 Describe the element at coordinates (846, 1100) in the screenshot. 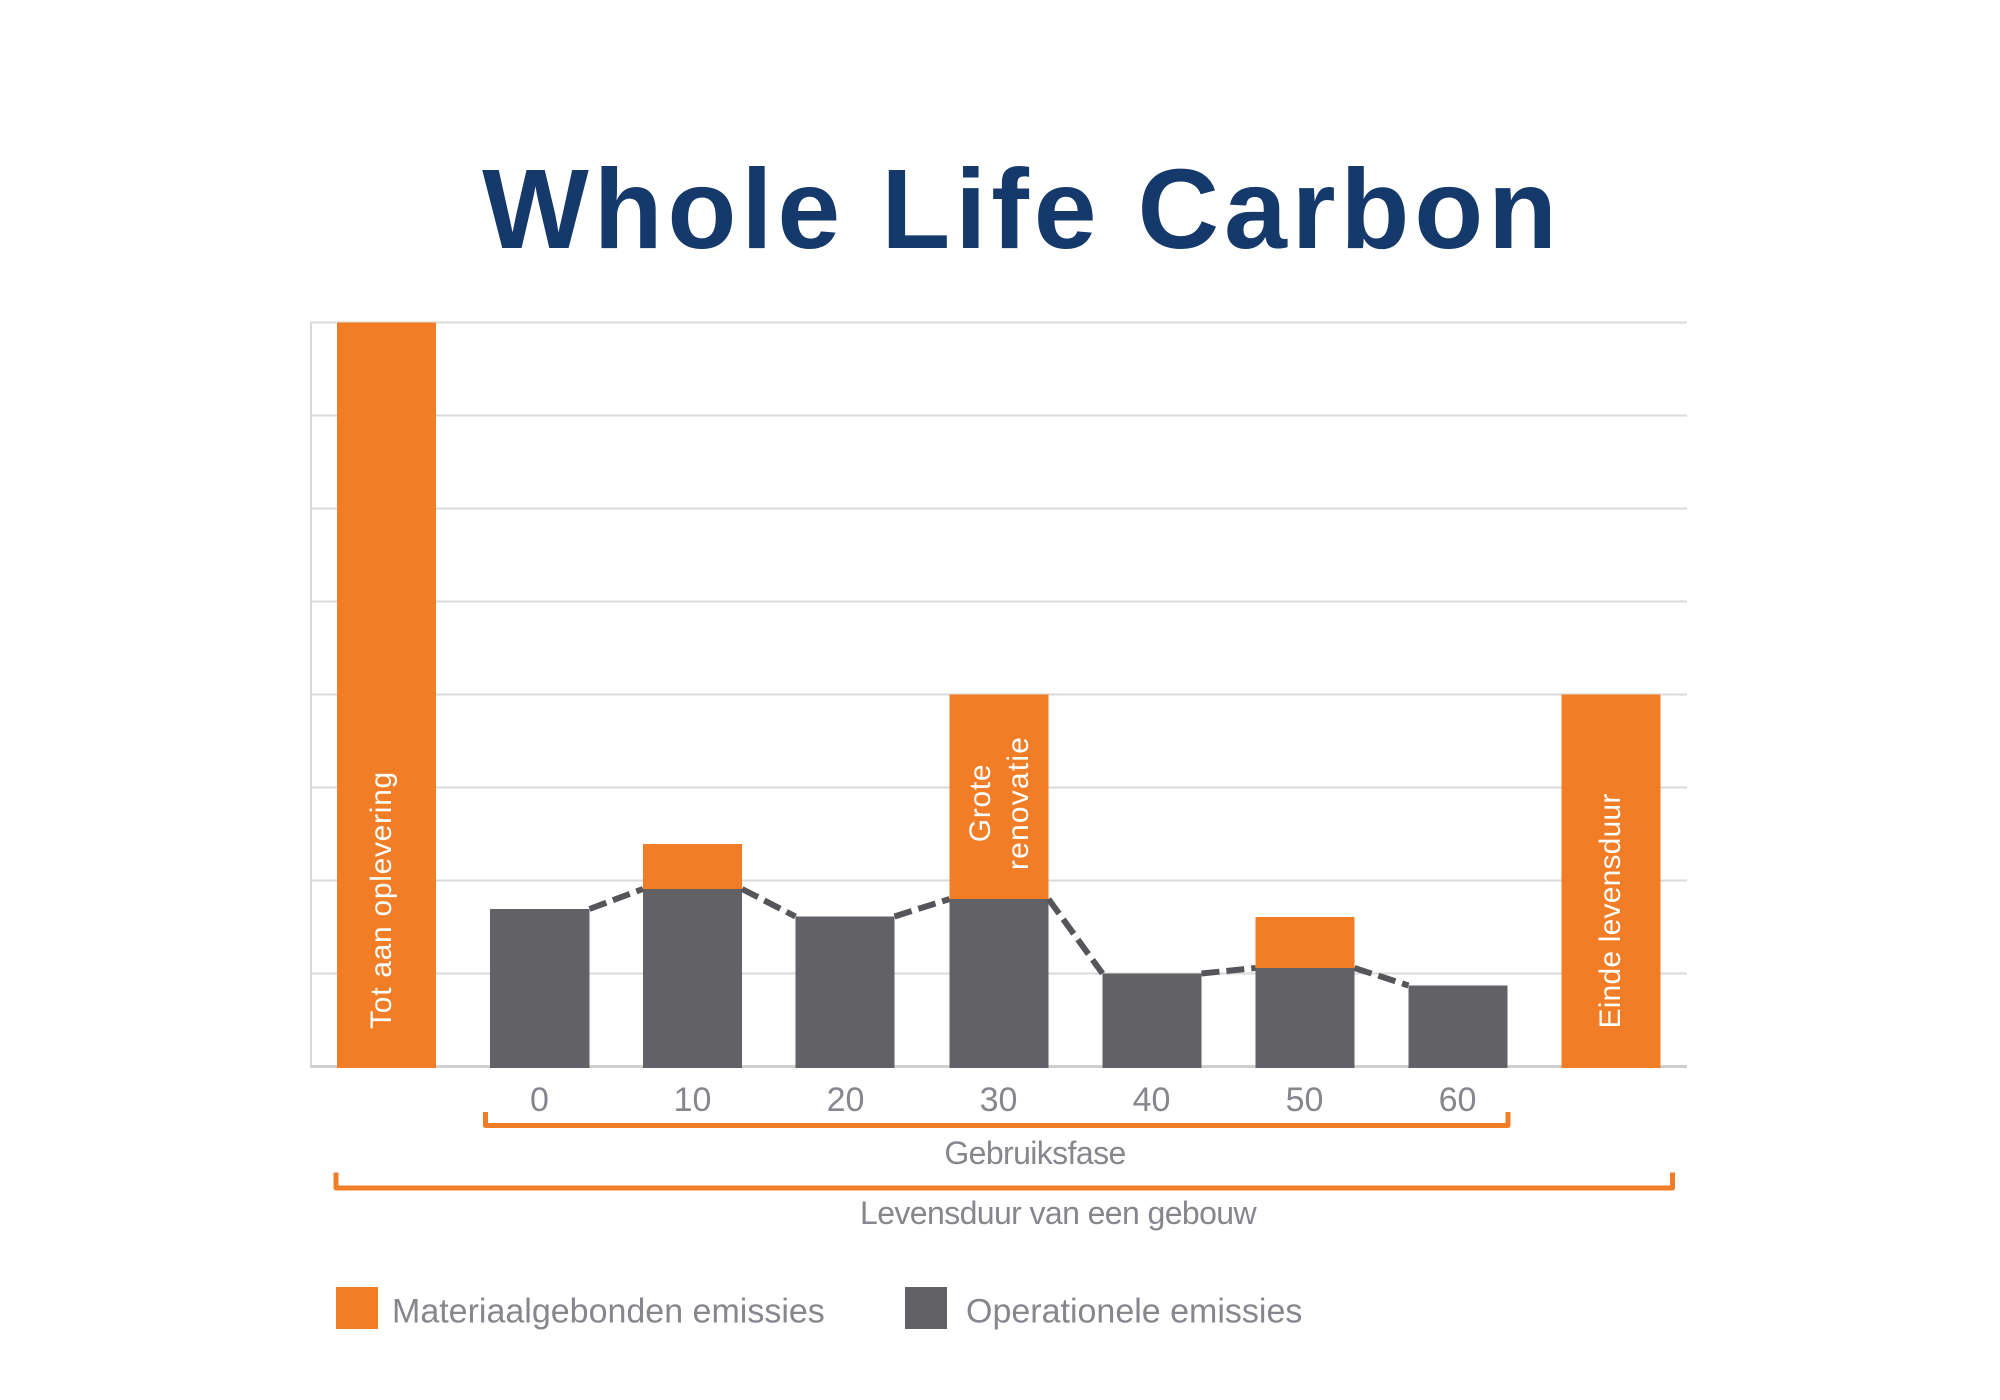

I see `svg-text: 20` at that location.